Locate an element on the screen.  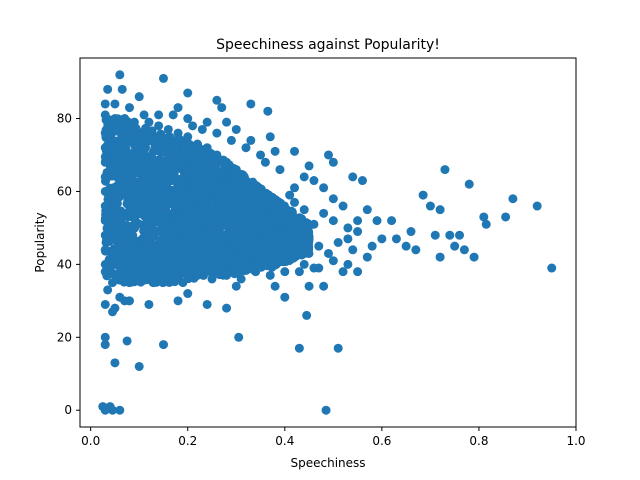
x-tick-label: 0.2 is located at coordinates (187, 441).